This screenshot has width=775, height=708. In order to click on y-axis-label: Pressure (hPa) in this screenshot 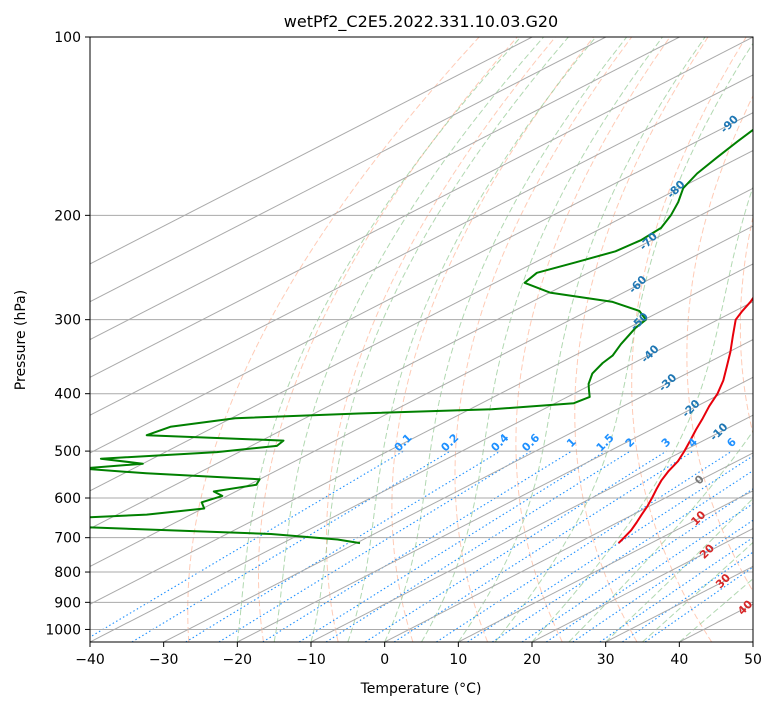, I will do `click(21, 340)`.